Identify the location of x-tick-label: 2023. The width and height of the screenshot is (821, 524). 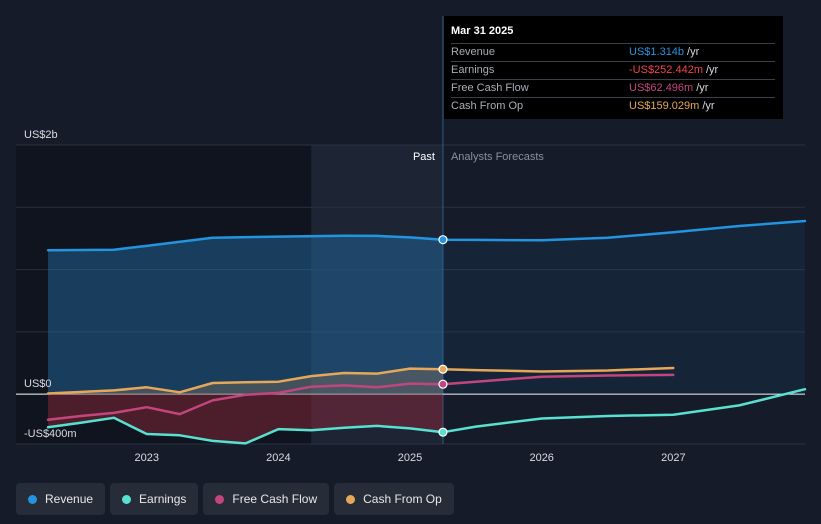
(146, 458).